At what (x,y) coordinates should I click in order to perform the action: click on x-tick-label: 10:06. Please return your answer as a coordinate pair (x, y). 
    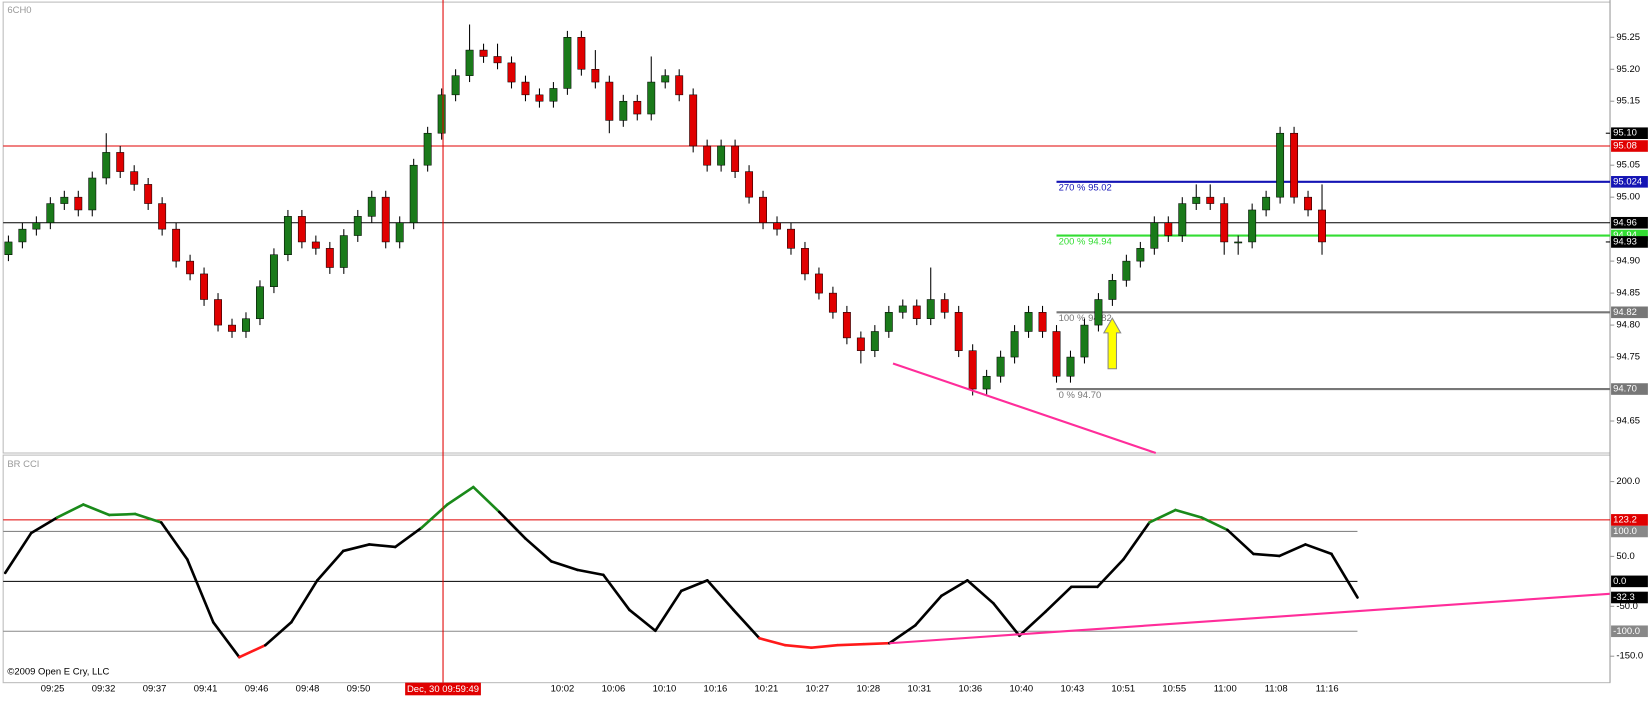
    Looking at the image, I should click on (614, 688).